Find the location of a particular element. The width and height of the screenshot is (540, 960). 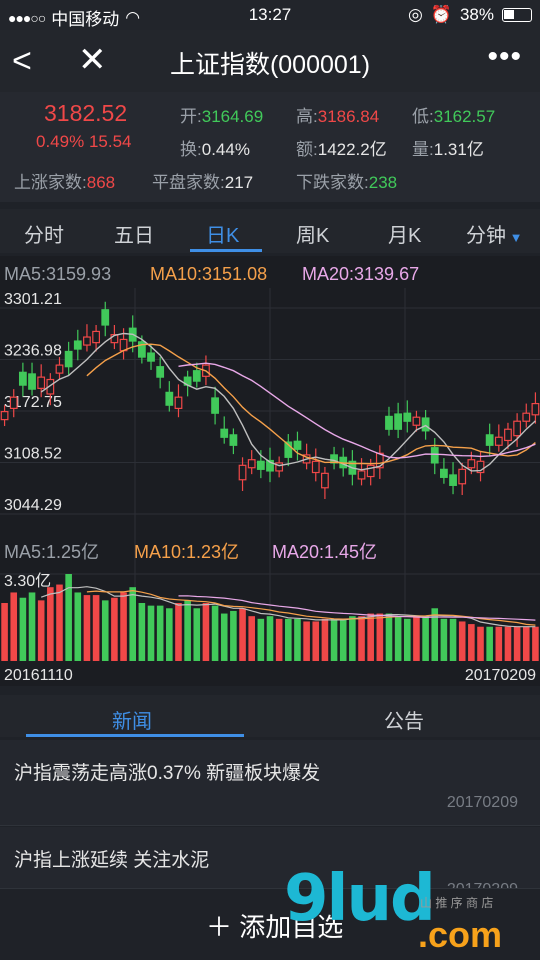

news-title: 沪指上涨延续 关注水泥 is located at coordinates (112, 860).